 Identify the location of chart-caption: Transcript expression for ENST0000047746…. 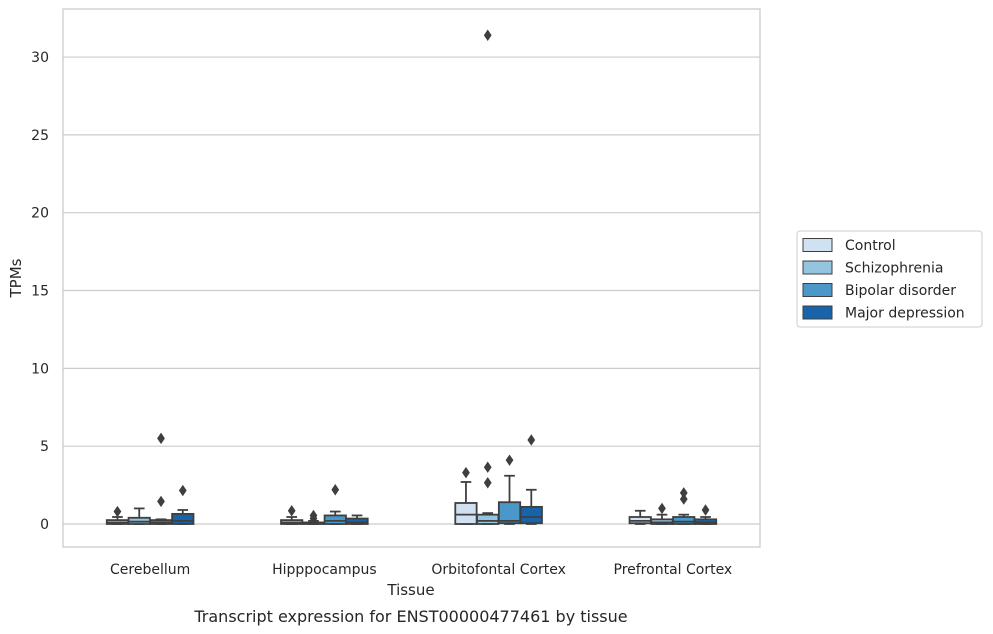
(410, 616).